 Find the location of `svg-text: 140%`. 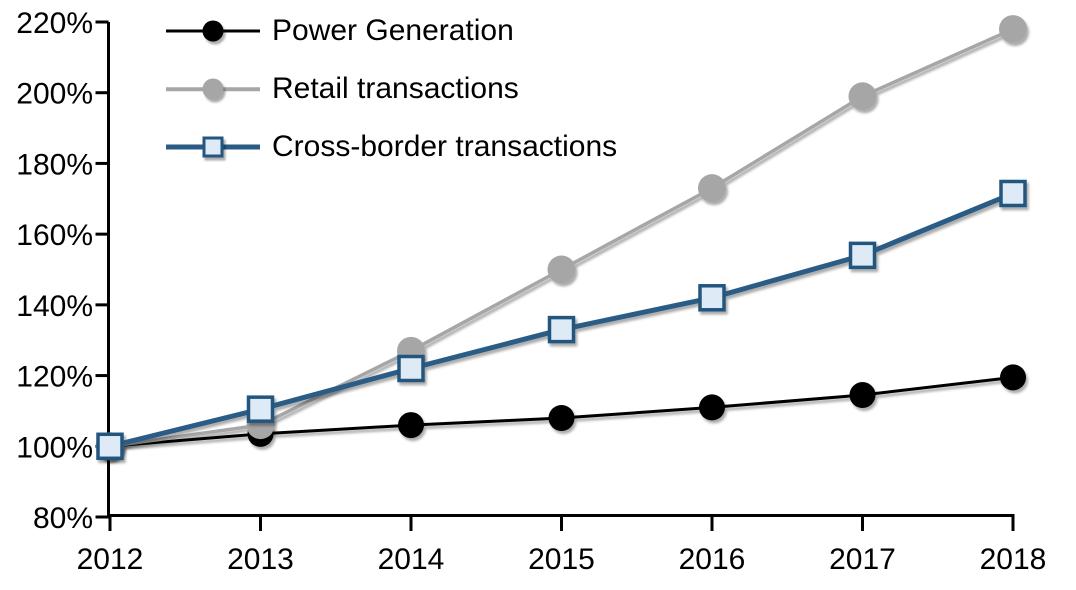

svg-text: 140% is located at coordinates (54, 306).